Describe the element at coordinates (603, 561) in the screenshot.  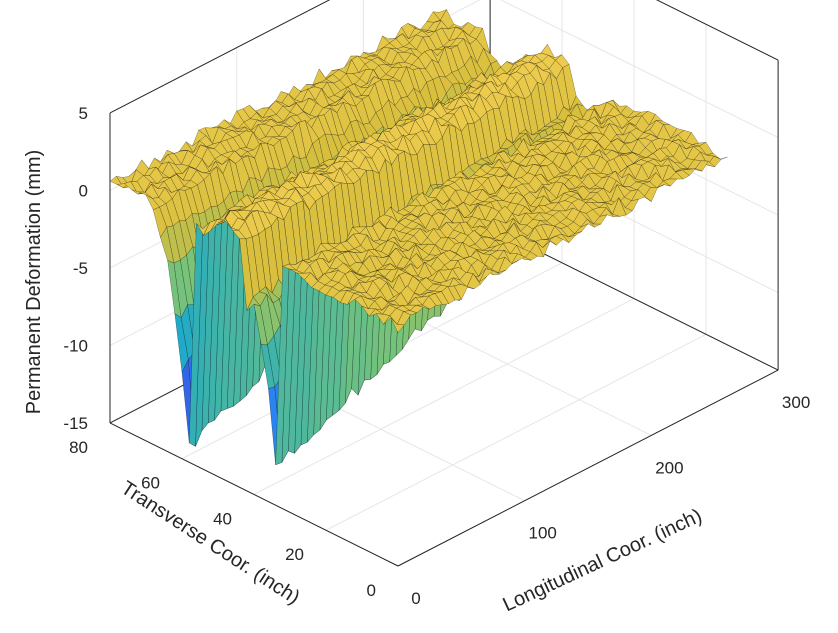
I see `x-axis-label: Longitudinal Coor. (inch)` at that location.